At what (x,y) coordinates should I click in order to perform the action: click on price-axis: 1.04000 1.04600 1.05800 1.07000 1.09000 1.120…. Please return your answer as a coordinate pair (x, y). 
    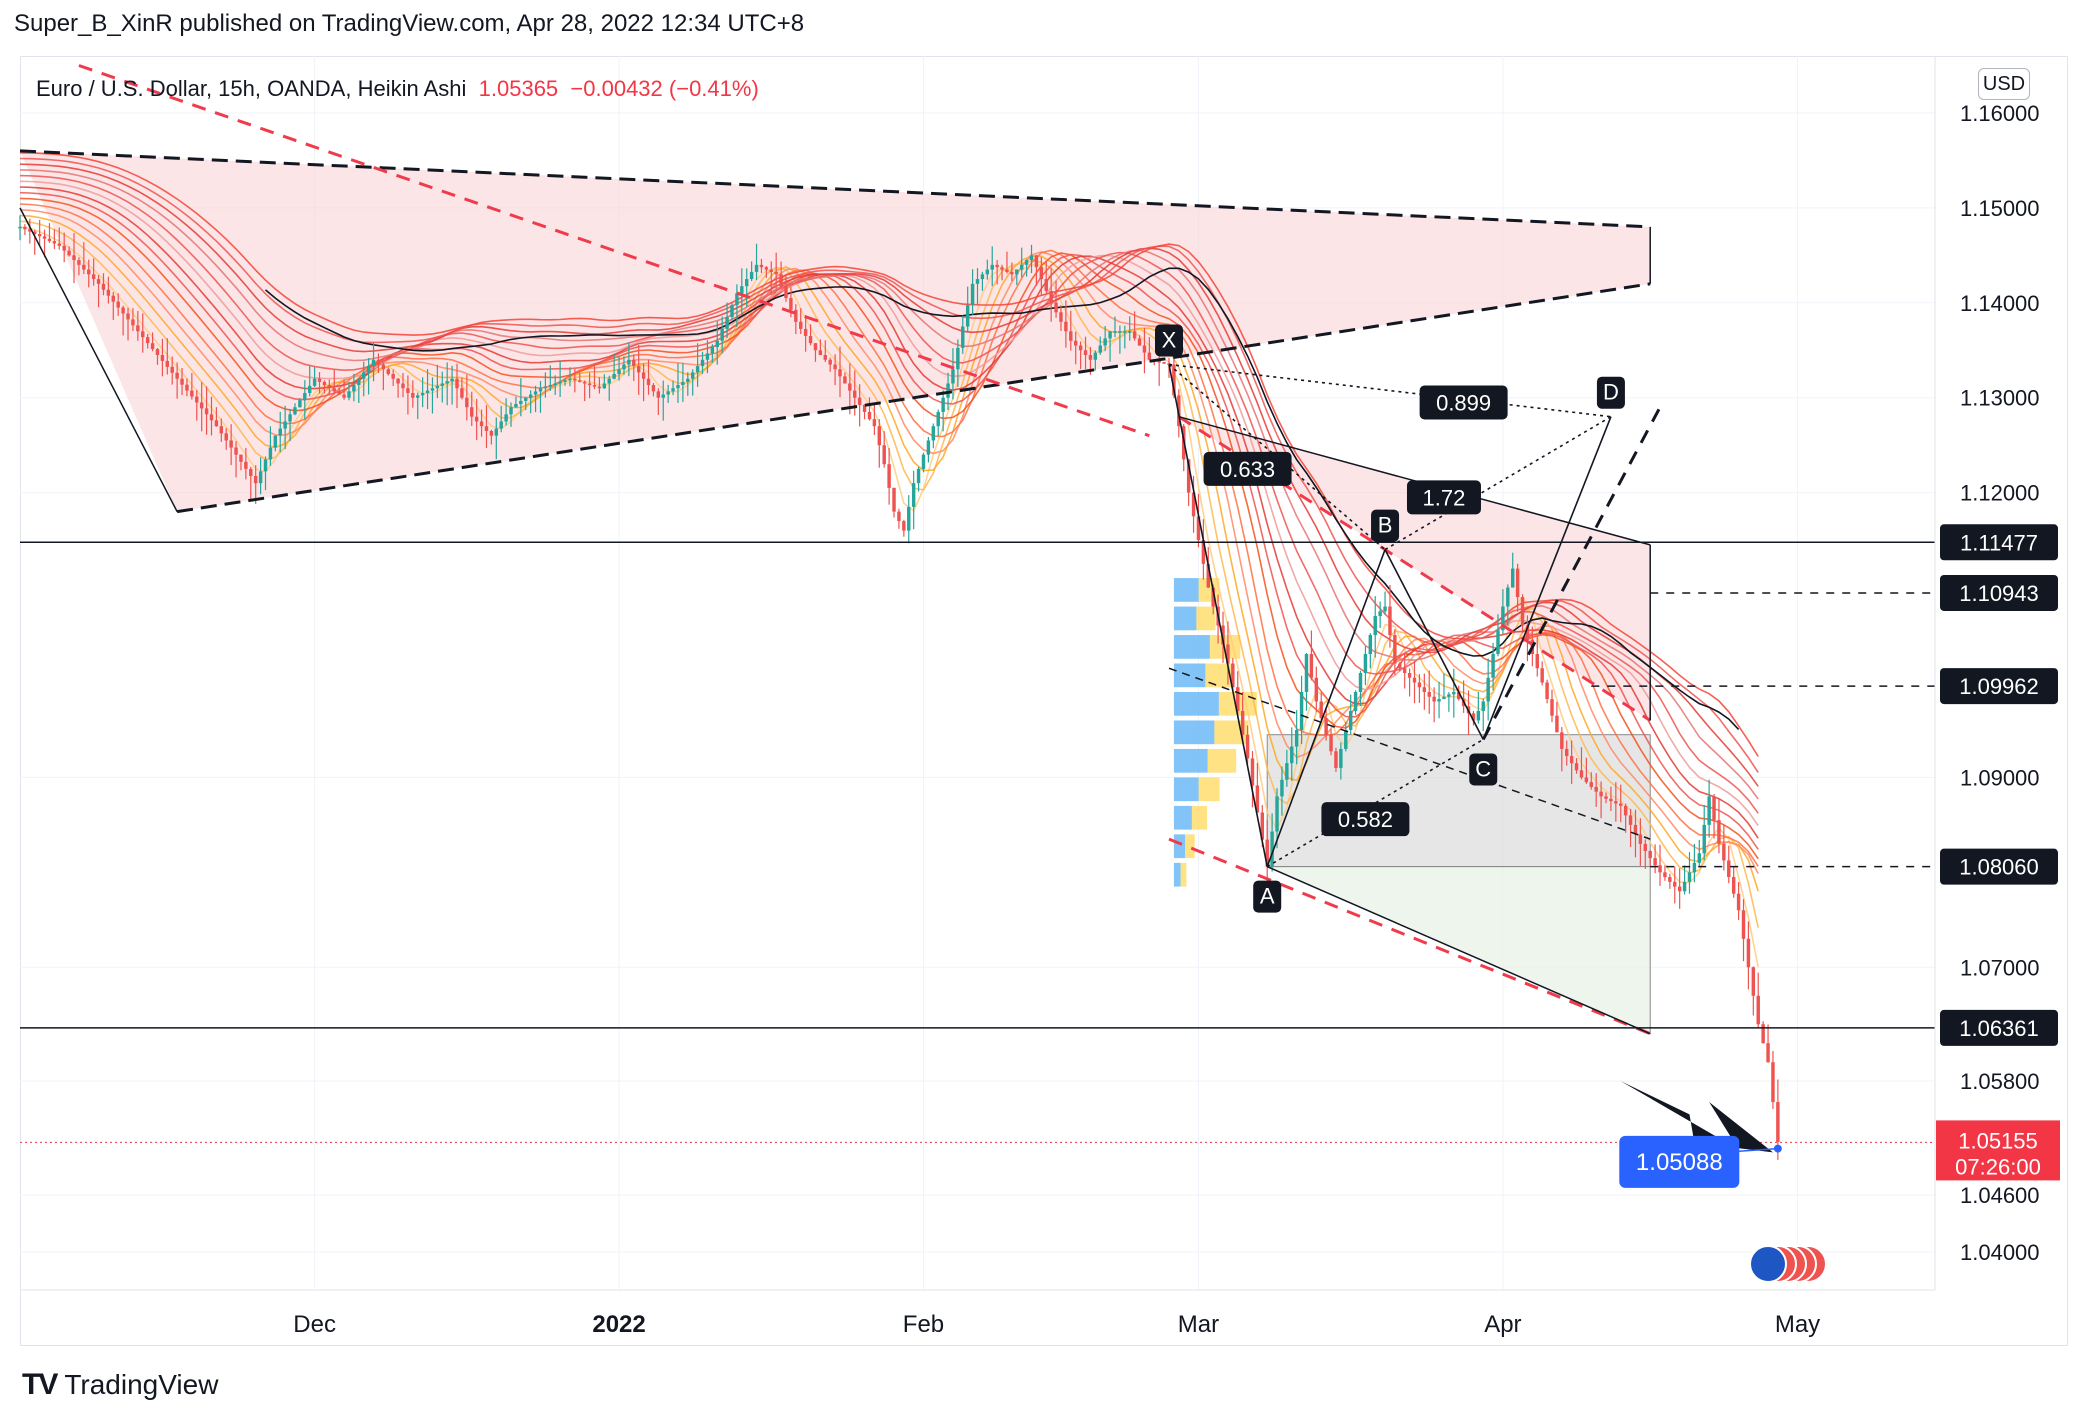
    Looking at the image, I should click on (1987, 673).